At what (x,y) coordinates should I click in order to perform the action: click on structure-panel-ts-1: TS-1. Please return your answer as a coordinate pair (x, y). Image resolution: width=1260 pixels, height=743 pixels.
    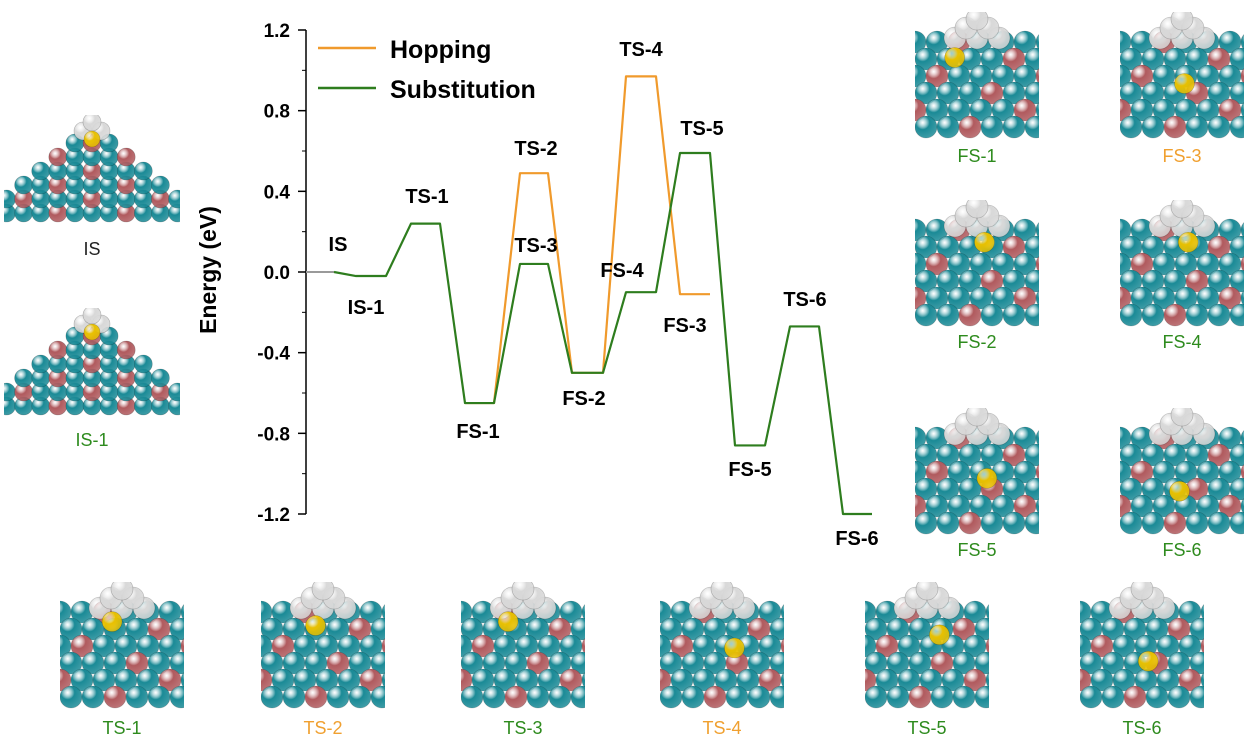
    Looking at the image, I should click on (122, 660).